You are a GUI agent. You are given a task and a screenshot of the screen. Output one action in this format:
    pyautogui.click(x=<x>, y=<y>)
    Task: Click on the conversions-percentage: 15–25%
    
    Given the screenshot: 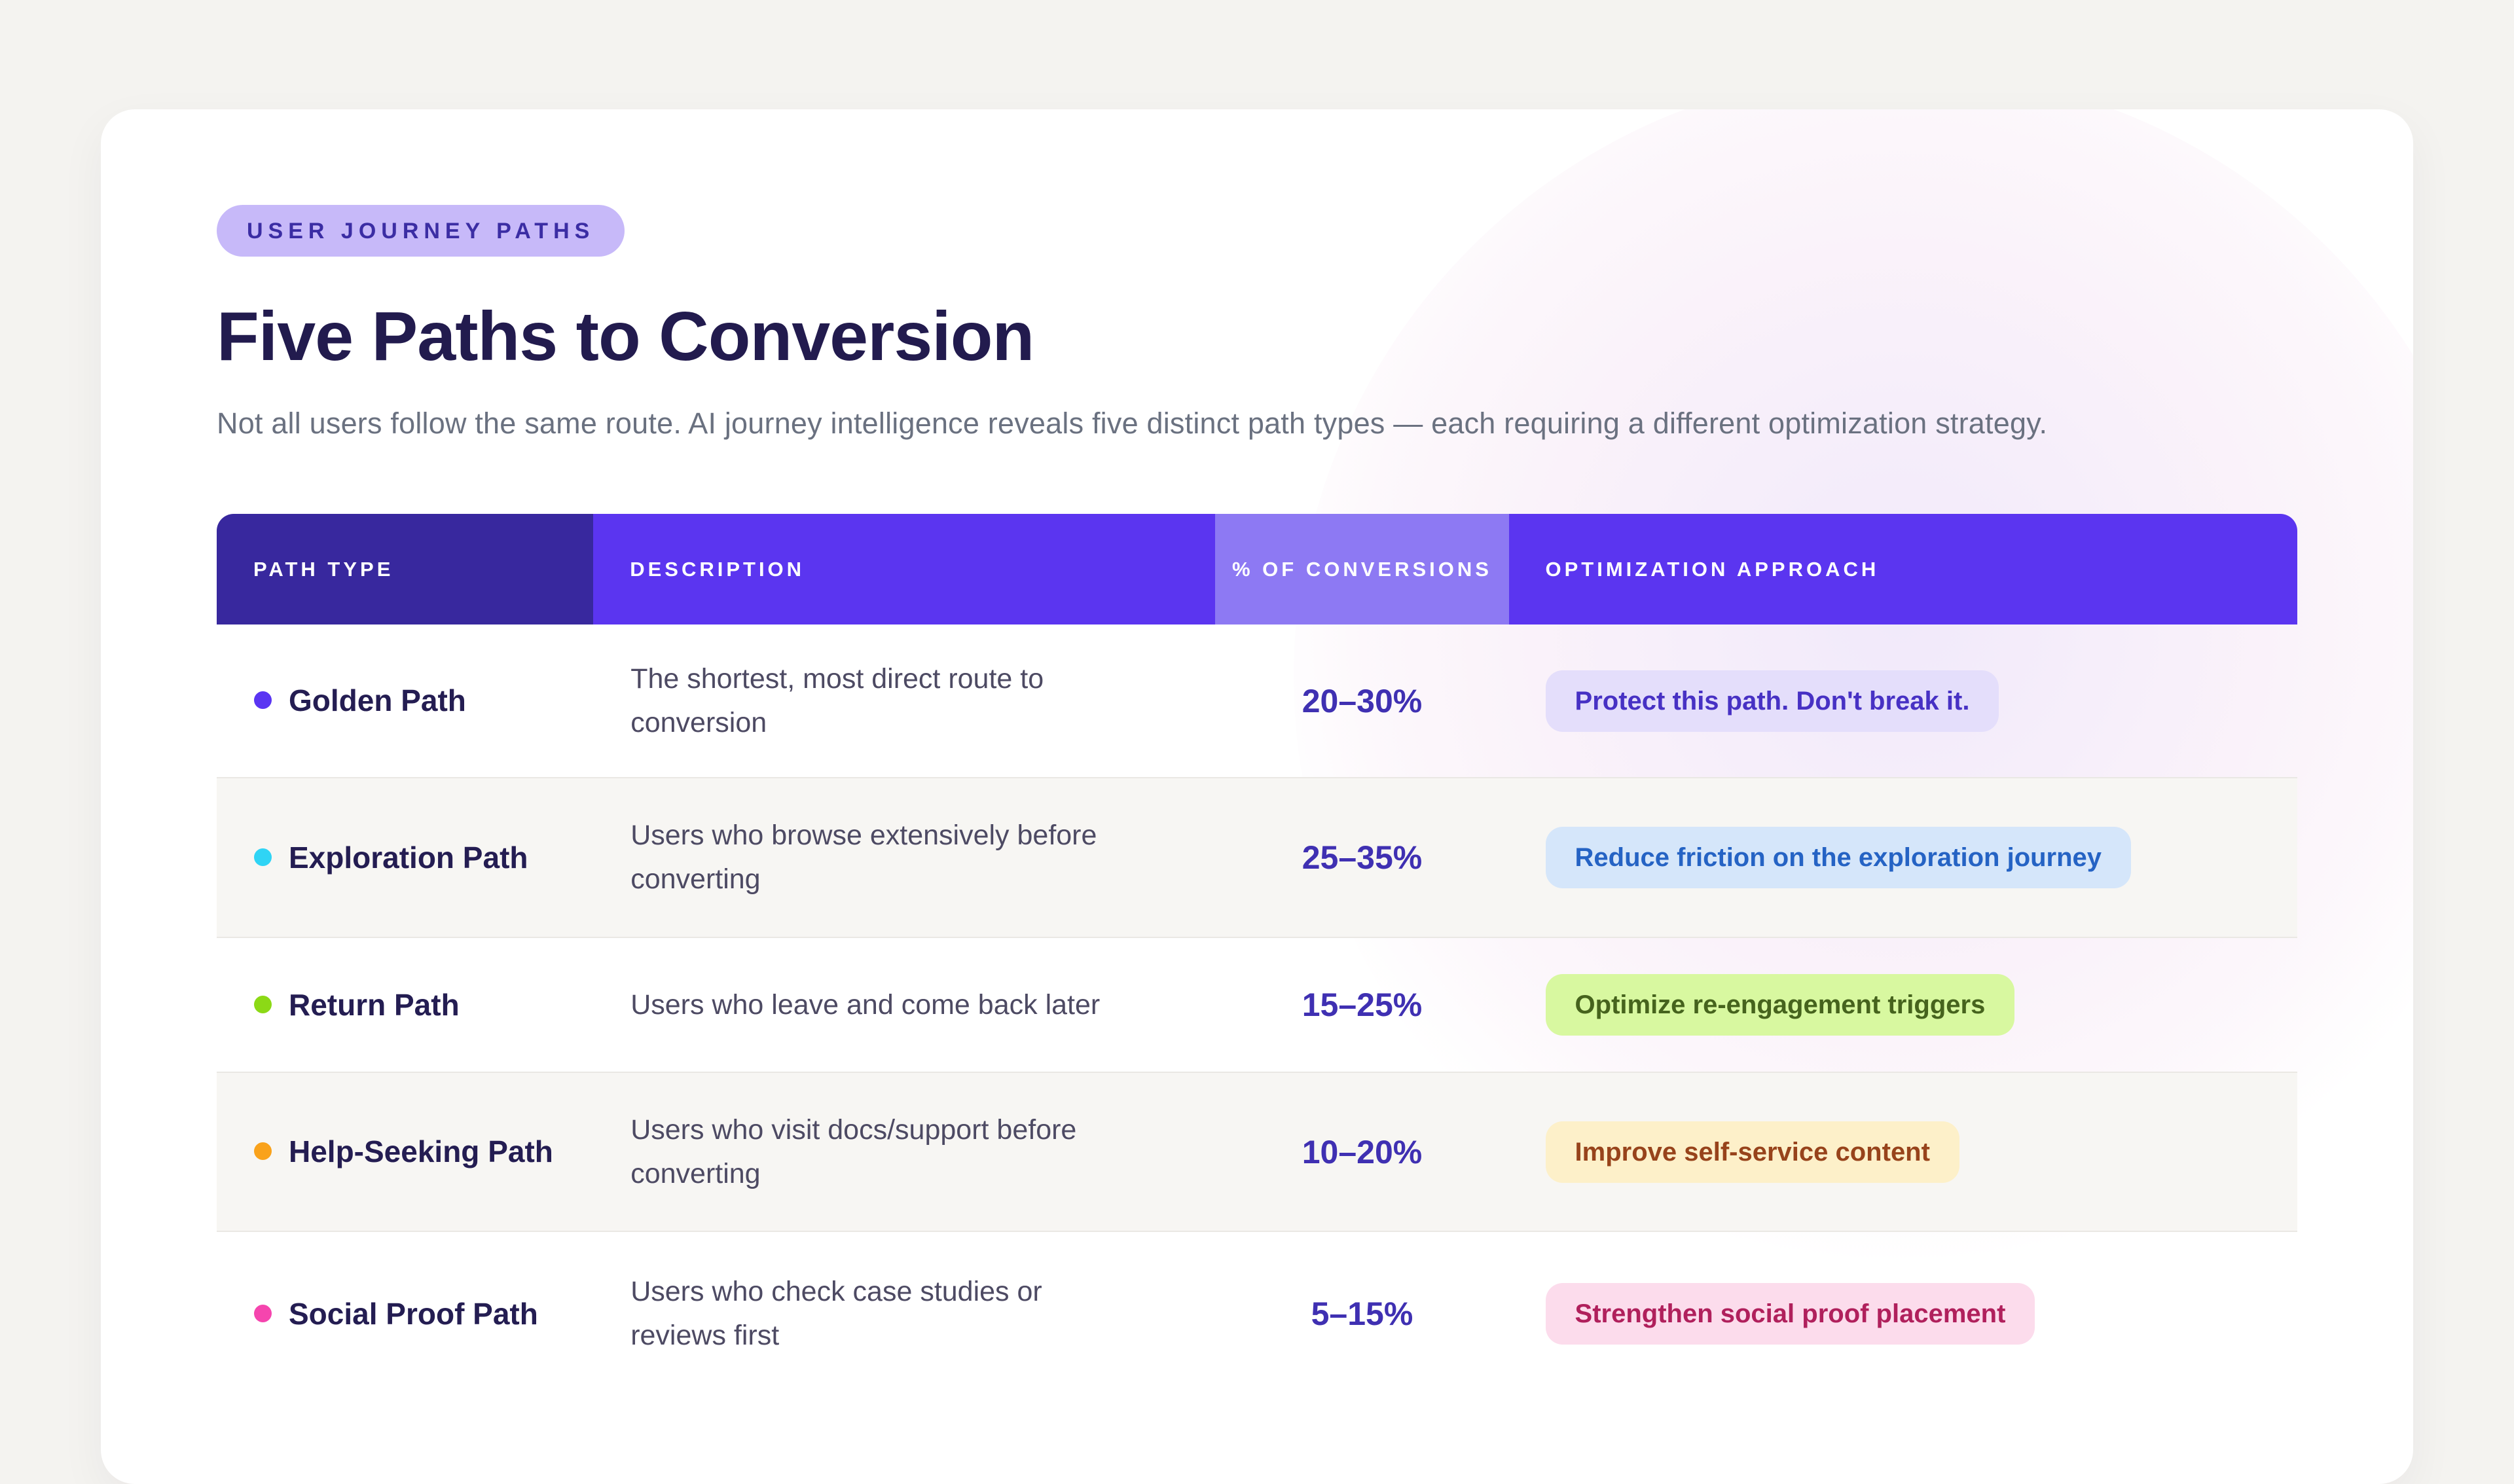 What is the action you would take?
    pyautogui.click(x=1362, y=1005)
    